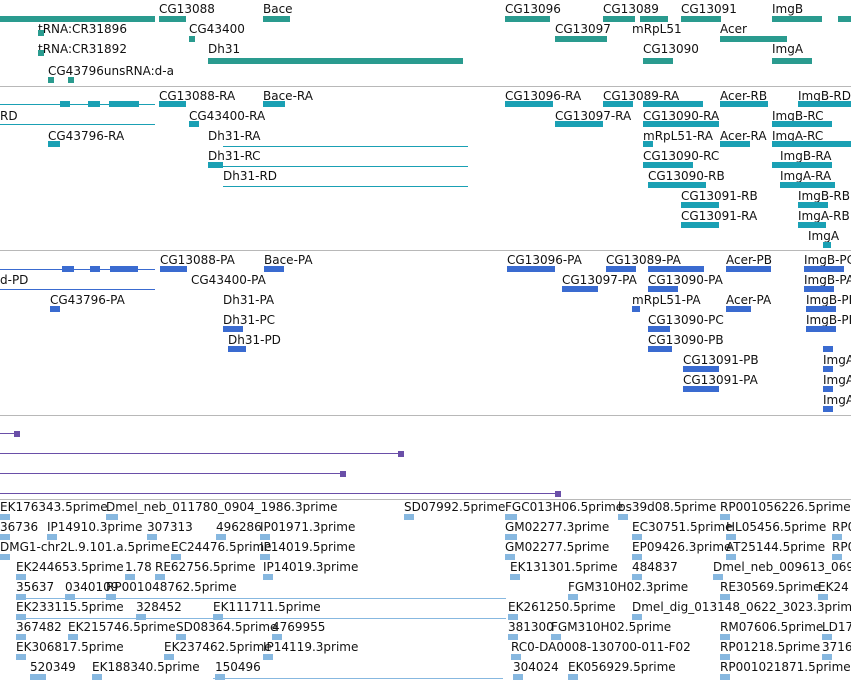  Describe the element at coordinates (749, 260) in the screenshot. I see `protein-label: Acer-PB` at that location.